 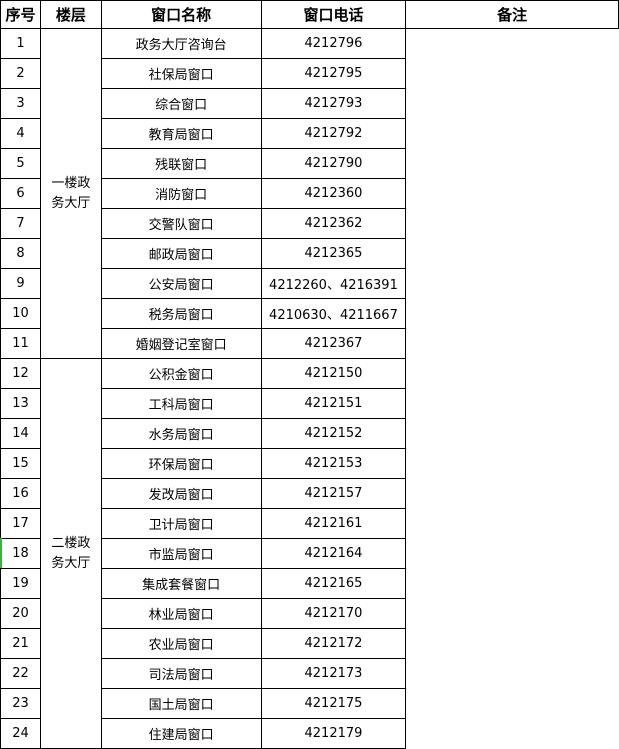 I want to click on cell-phone: 4212260、4216391, so click(x=333, y=283).